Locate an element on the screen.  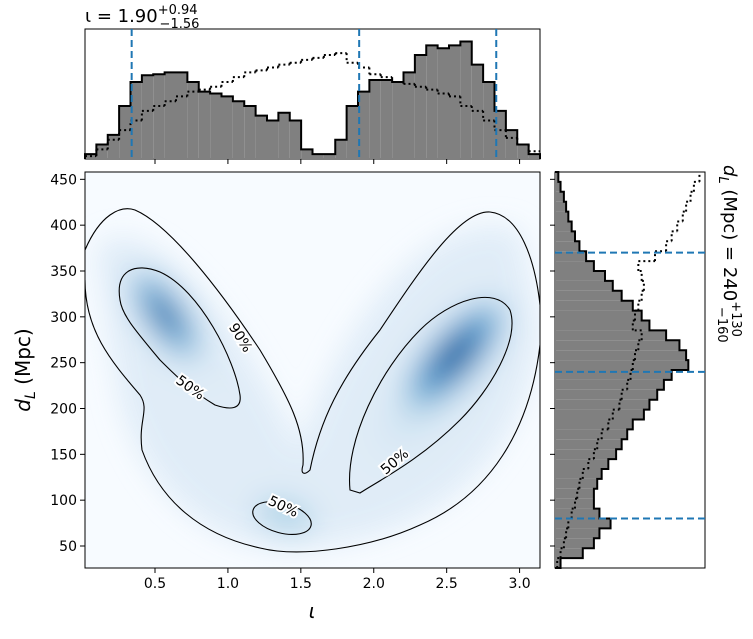
y-axis-label: dL (Mpc) is located at coordinates (25, 369).